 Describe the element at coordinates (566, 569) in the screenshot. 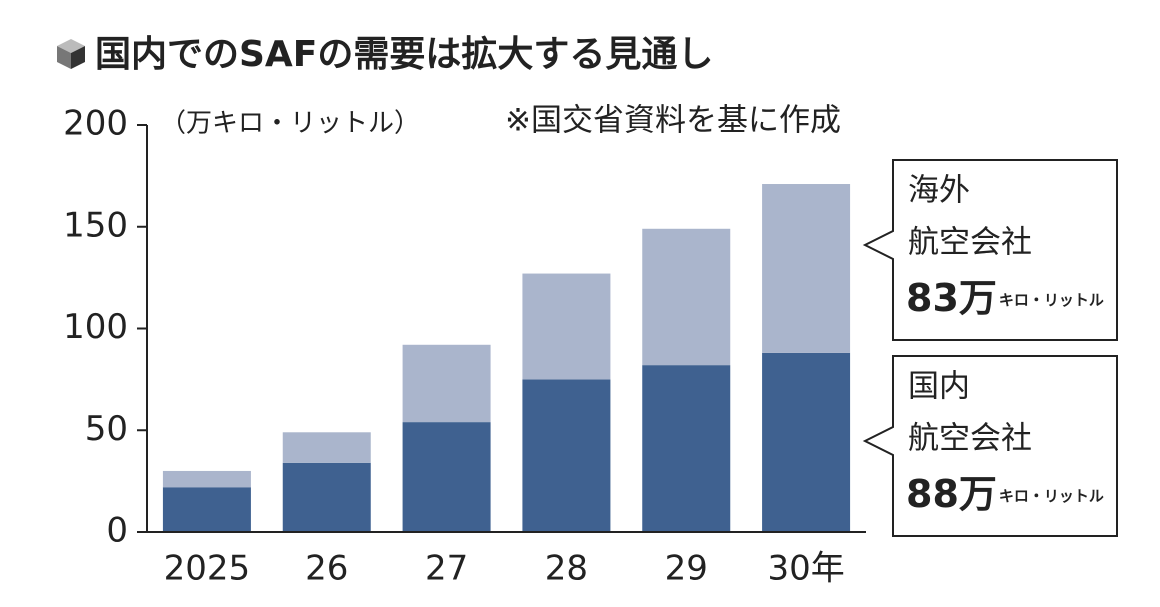

I see `x-tick-label: 28` at that location.